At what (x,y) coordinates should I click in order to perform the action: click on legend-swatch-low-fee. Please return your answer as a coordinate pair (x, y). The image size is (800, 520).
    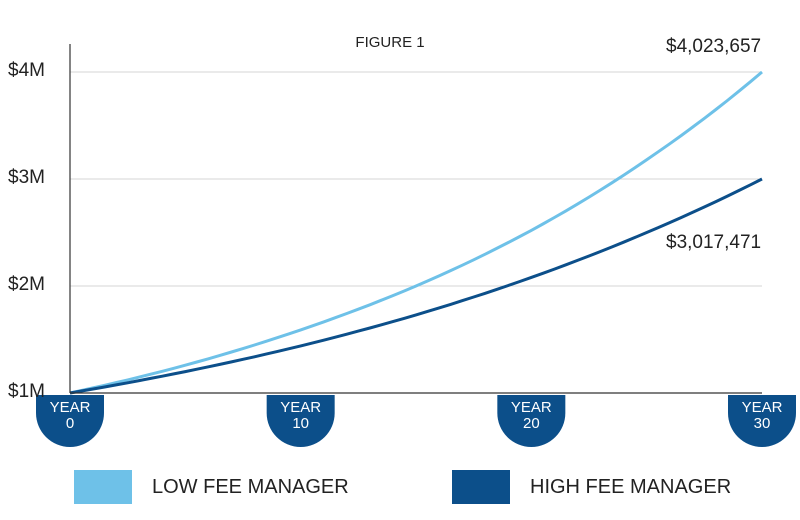
    Looking at the image, I should click on (103, 487).